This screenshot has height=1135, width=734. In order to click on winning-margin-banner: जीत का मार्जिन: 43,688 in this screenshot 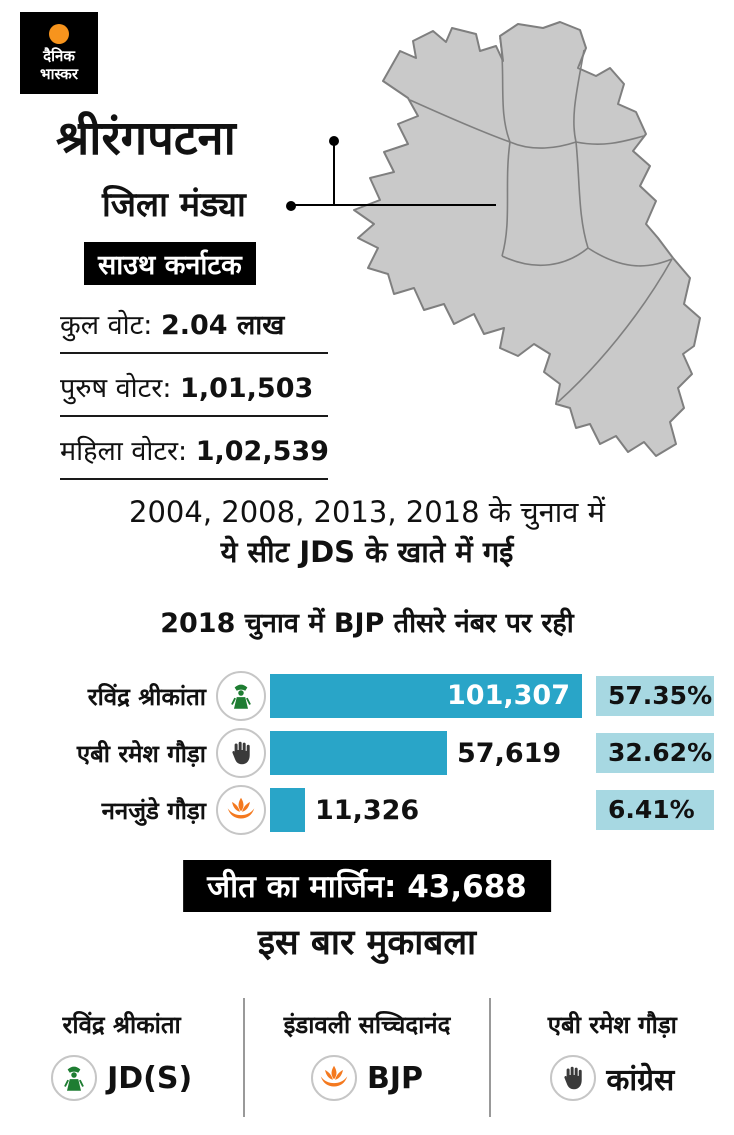, I will do `click(367, 886)`.